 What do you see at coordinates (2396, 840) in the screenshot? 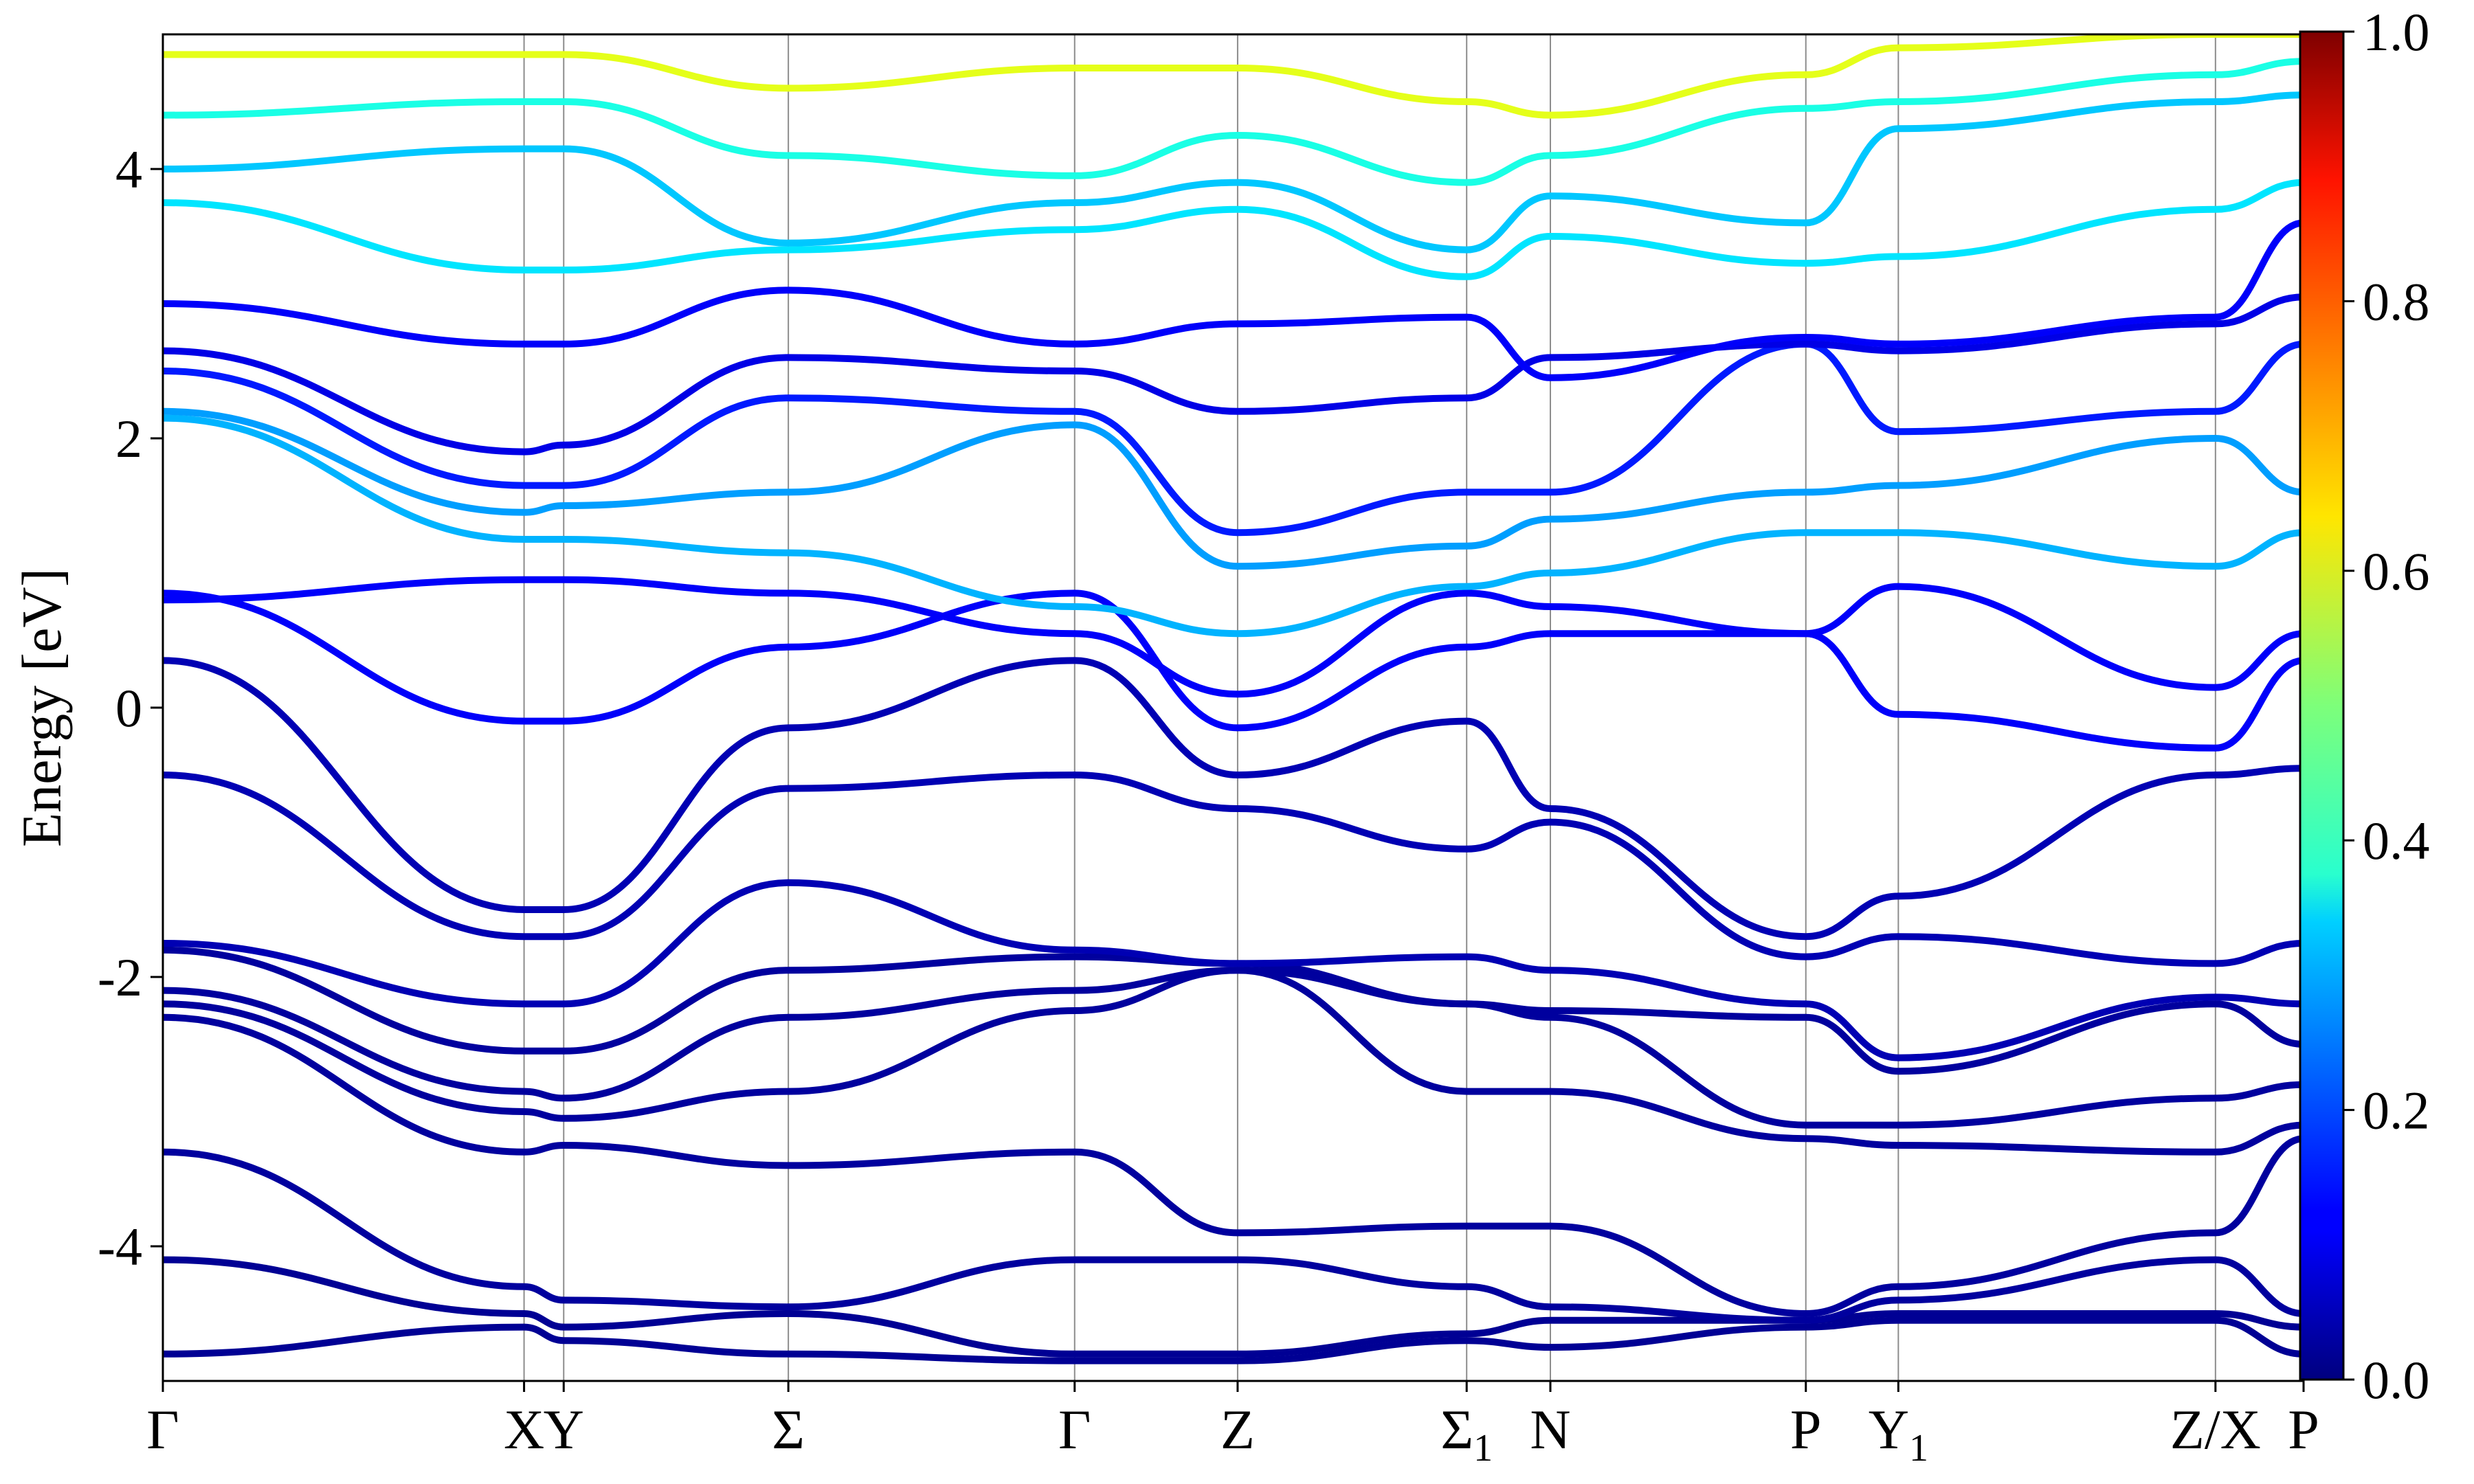
I see `colorbar-tick-label: 0.4` at bounding box center [2396, 840].